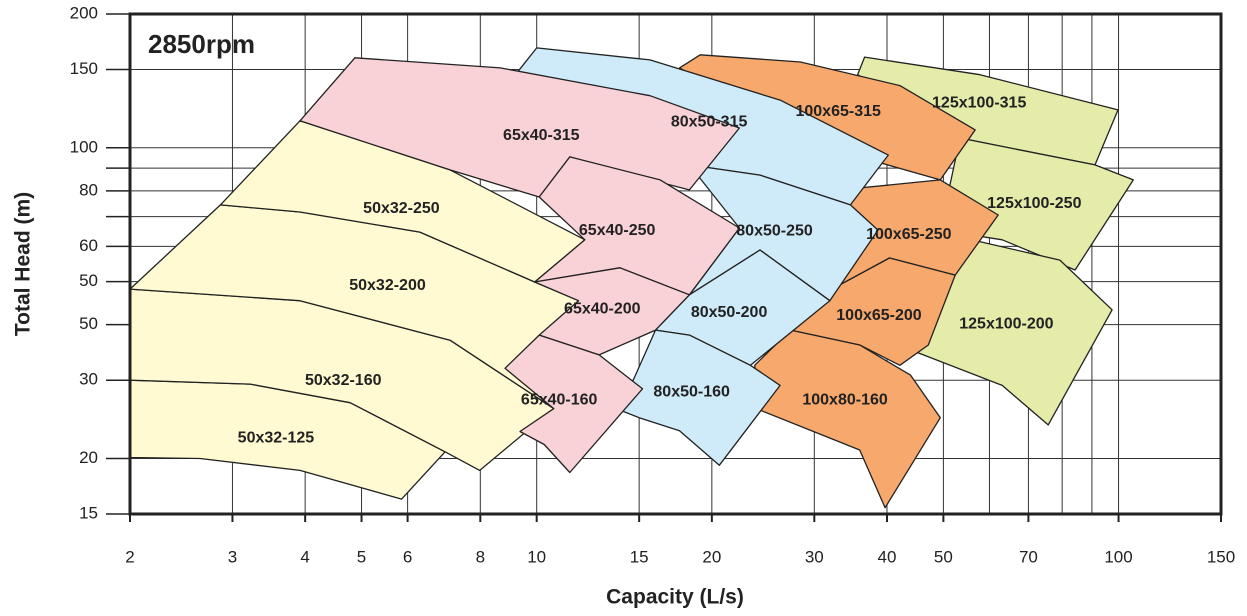  I want to click on x-tick-label: 3, so click(232, 556).